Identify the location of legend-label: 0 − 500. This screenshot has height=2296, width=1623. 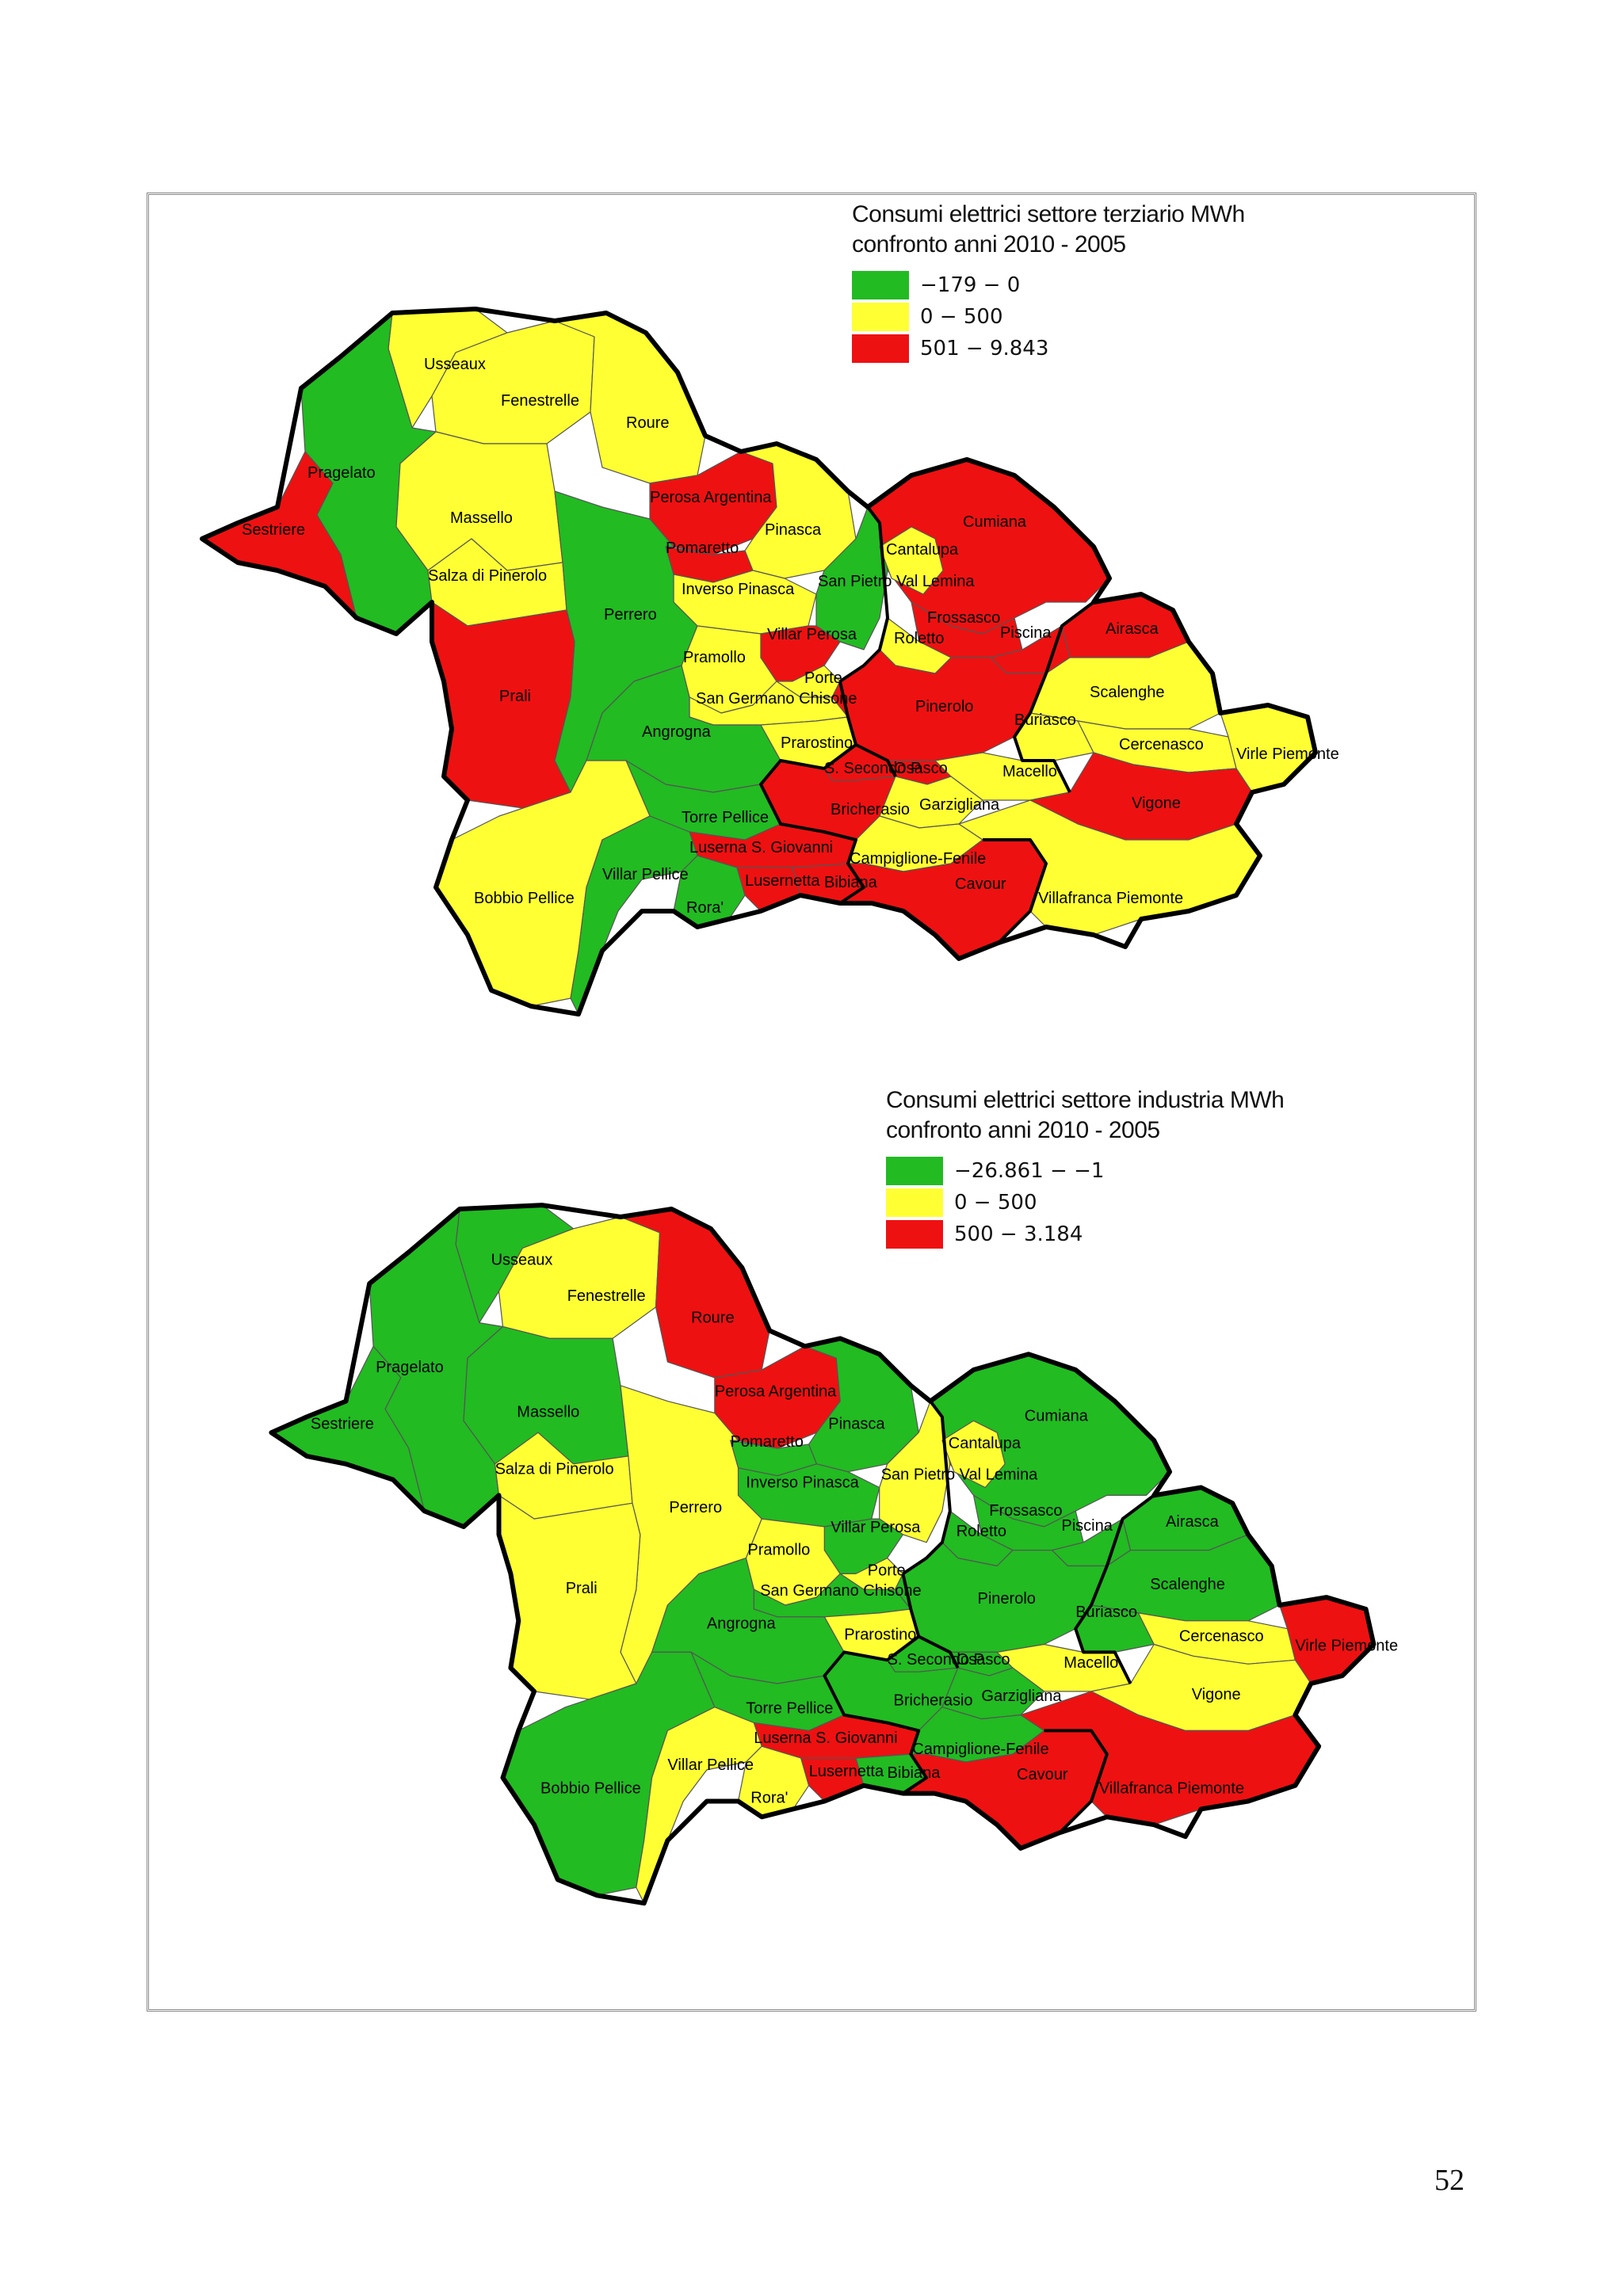
(995, 1203).